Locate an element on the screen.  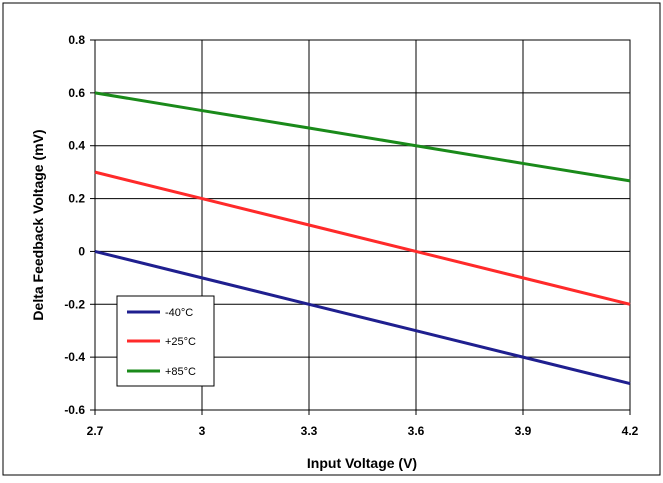
x-tick-label: 2.7 is located at coordinates (95, 431).